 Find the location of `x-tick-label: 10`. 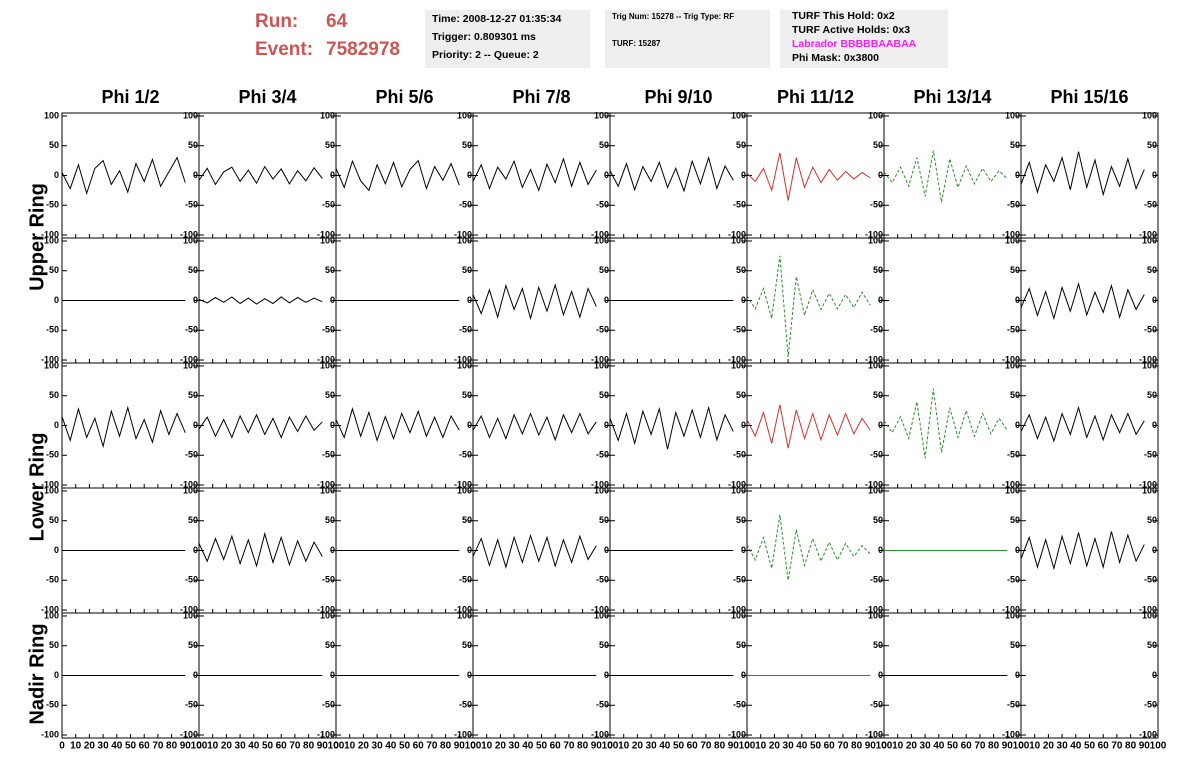

x-tick-label: 10 is located at coordinates (350, 746).